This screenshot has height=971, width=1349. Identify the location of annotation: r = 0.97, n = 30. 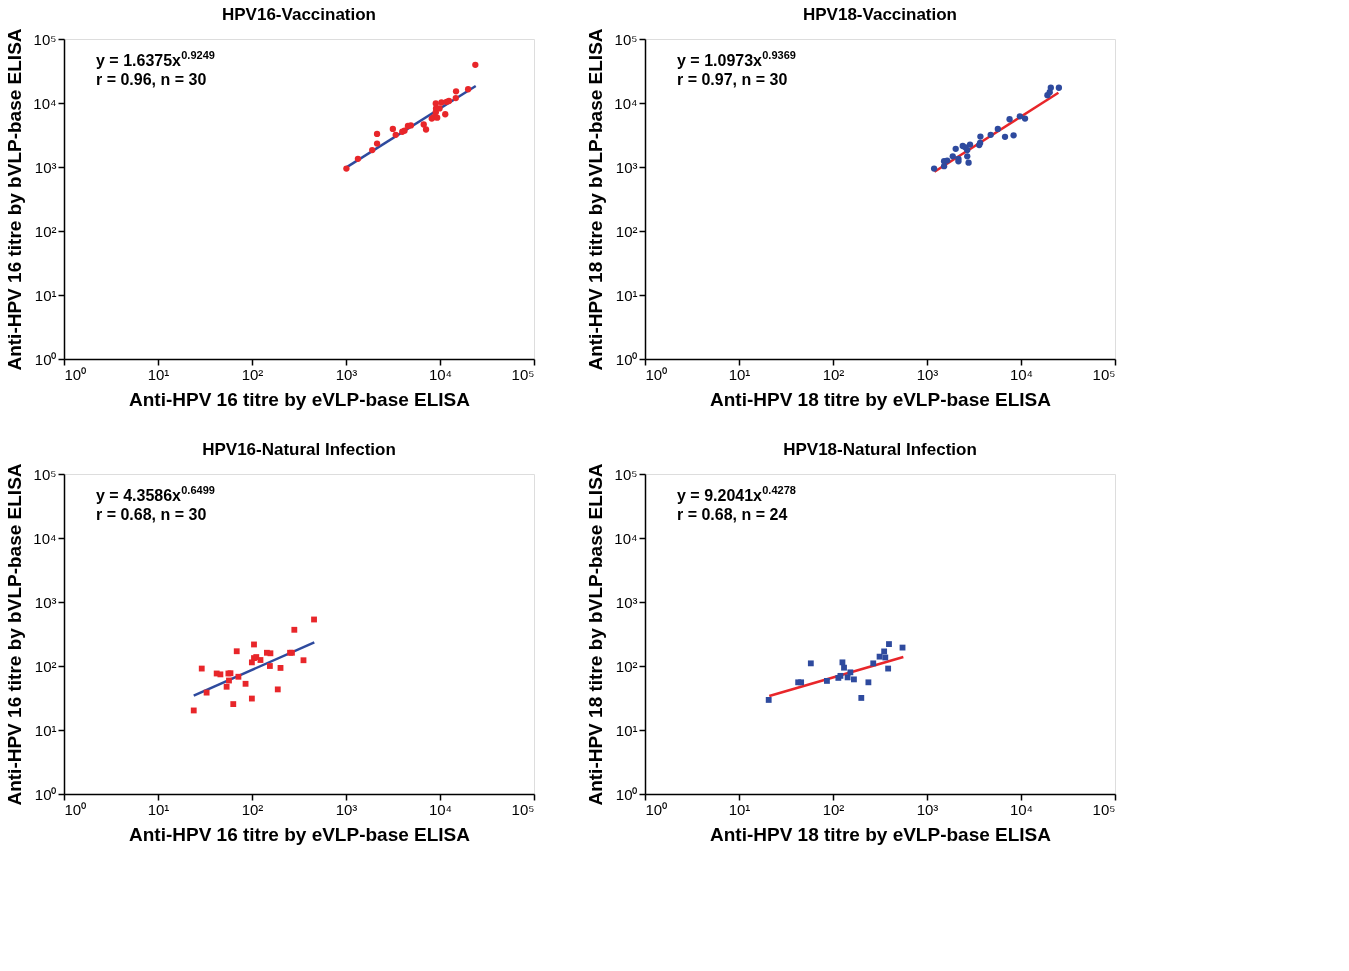
(732, 79).